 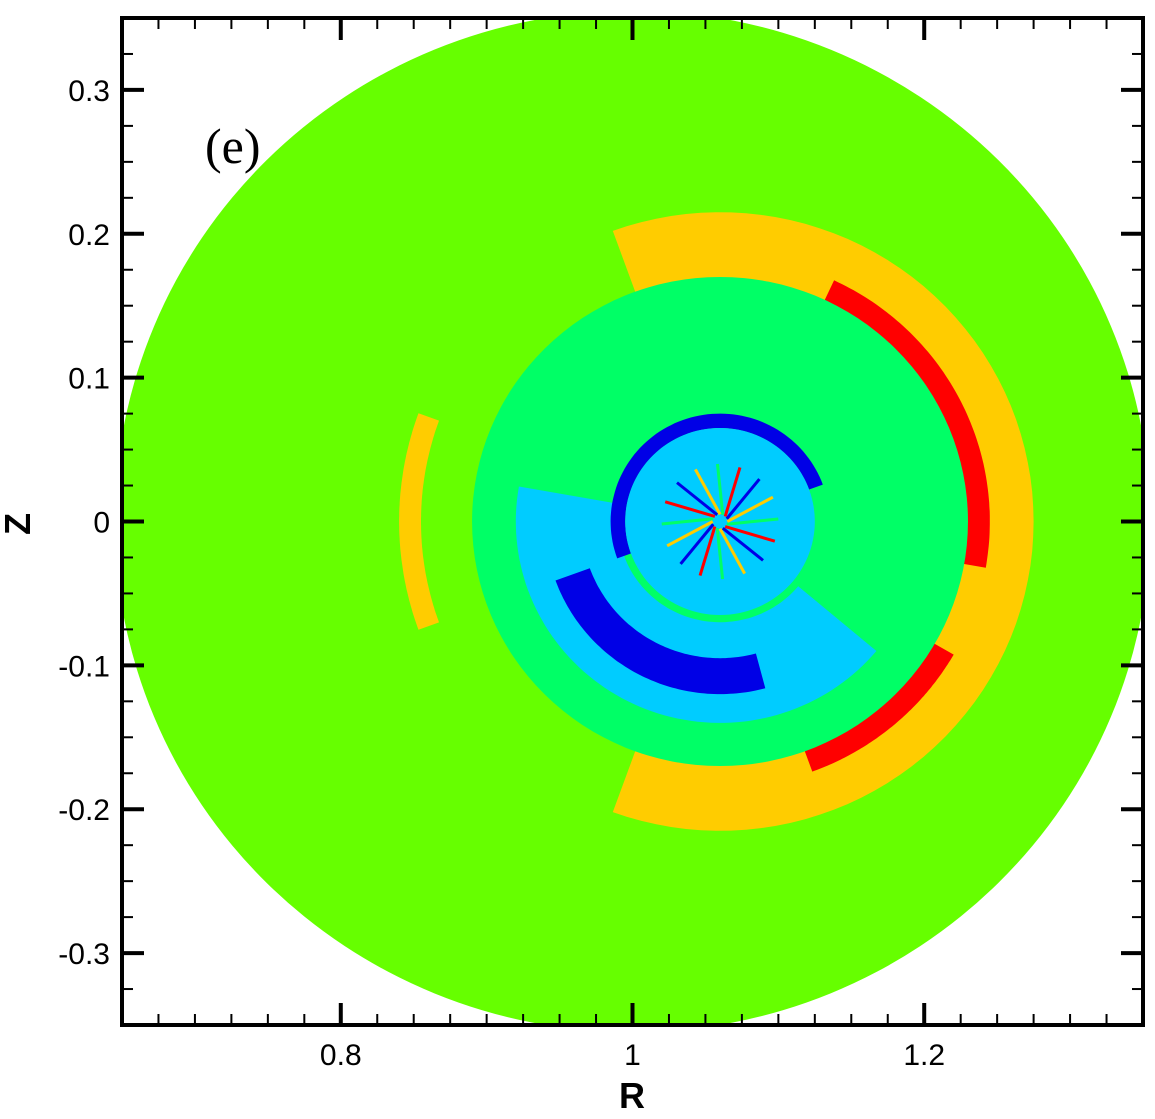 I want to click on y-tick-label: 0.3, so click(x=89, y=91).